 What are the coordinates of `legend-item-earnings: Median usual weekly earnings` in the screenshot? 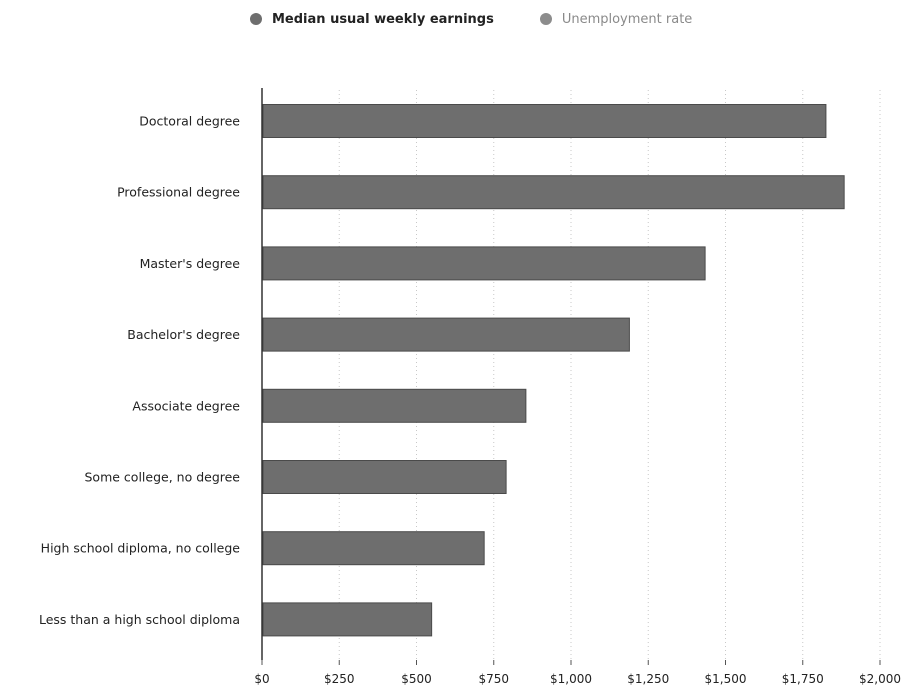 It's located at (372, 19).